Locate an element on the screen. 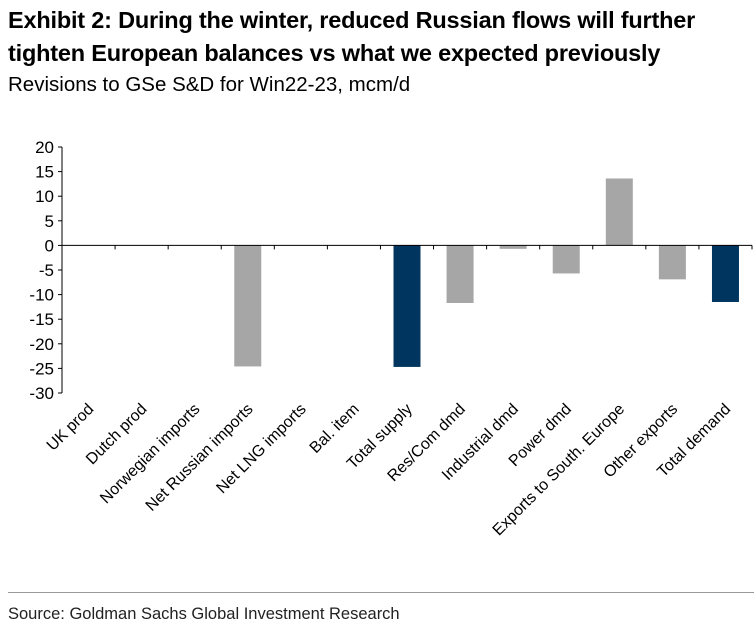 The height and width of the screenshot is (634, 754). divider is located at coordinates (381, 592).